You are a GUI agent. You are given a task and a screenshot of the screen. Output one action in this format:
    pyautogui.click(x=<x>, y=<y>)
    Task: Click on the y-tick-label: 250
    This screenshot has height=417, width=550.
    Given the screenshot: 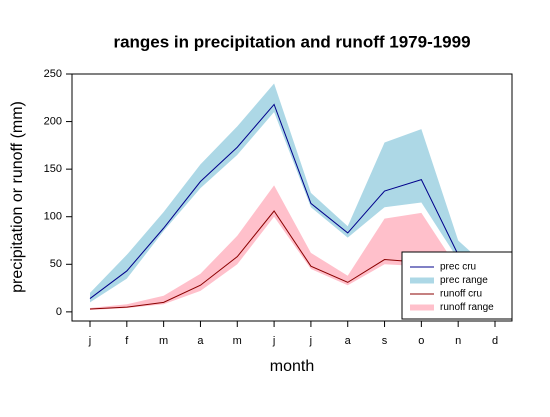 What is the action you would take?
    pyautogui.click(x=53, y=74)
    